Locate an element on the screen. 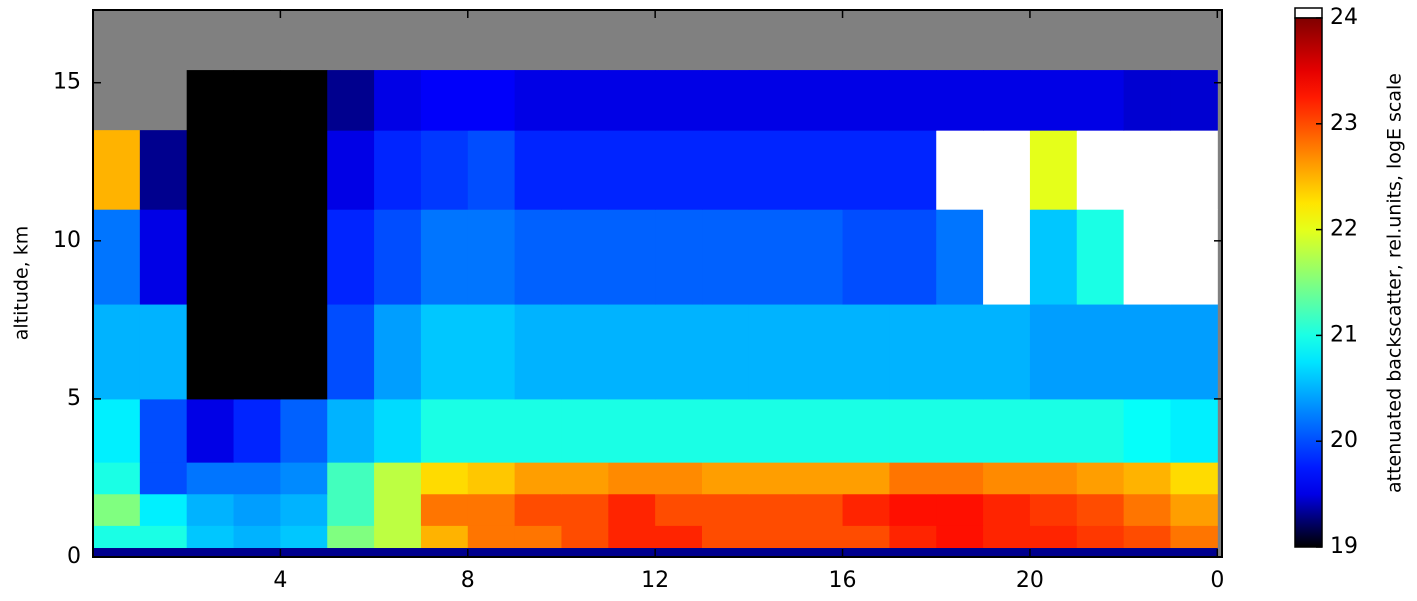  colorbar-over is located at coordinates (1308, 13).